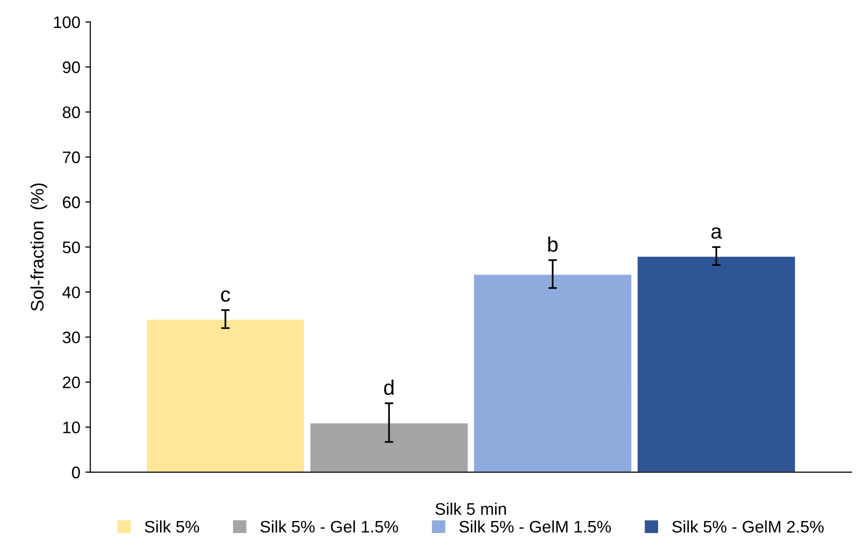 This screenshot has height=549, width=860. I want to click on y-tick-label: 10, so click(71, 428).